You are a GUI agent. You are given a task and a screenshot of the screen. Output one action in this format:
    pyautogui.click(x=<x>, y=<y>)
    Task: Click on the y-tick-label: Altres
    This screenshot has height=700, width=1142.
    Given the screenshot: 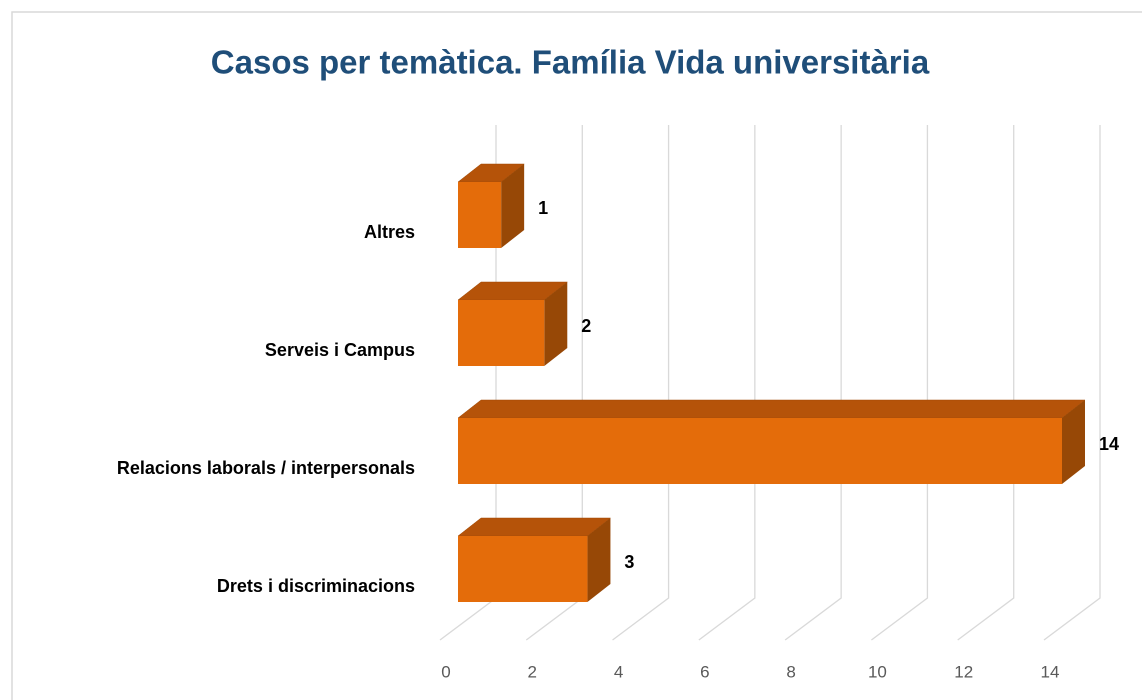 What is the action you would take?
    pyautogui.click(x=389, y=232)
    